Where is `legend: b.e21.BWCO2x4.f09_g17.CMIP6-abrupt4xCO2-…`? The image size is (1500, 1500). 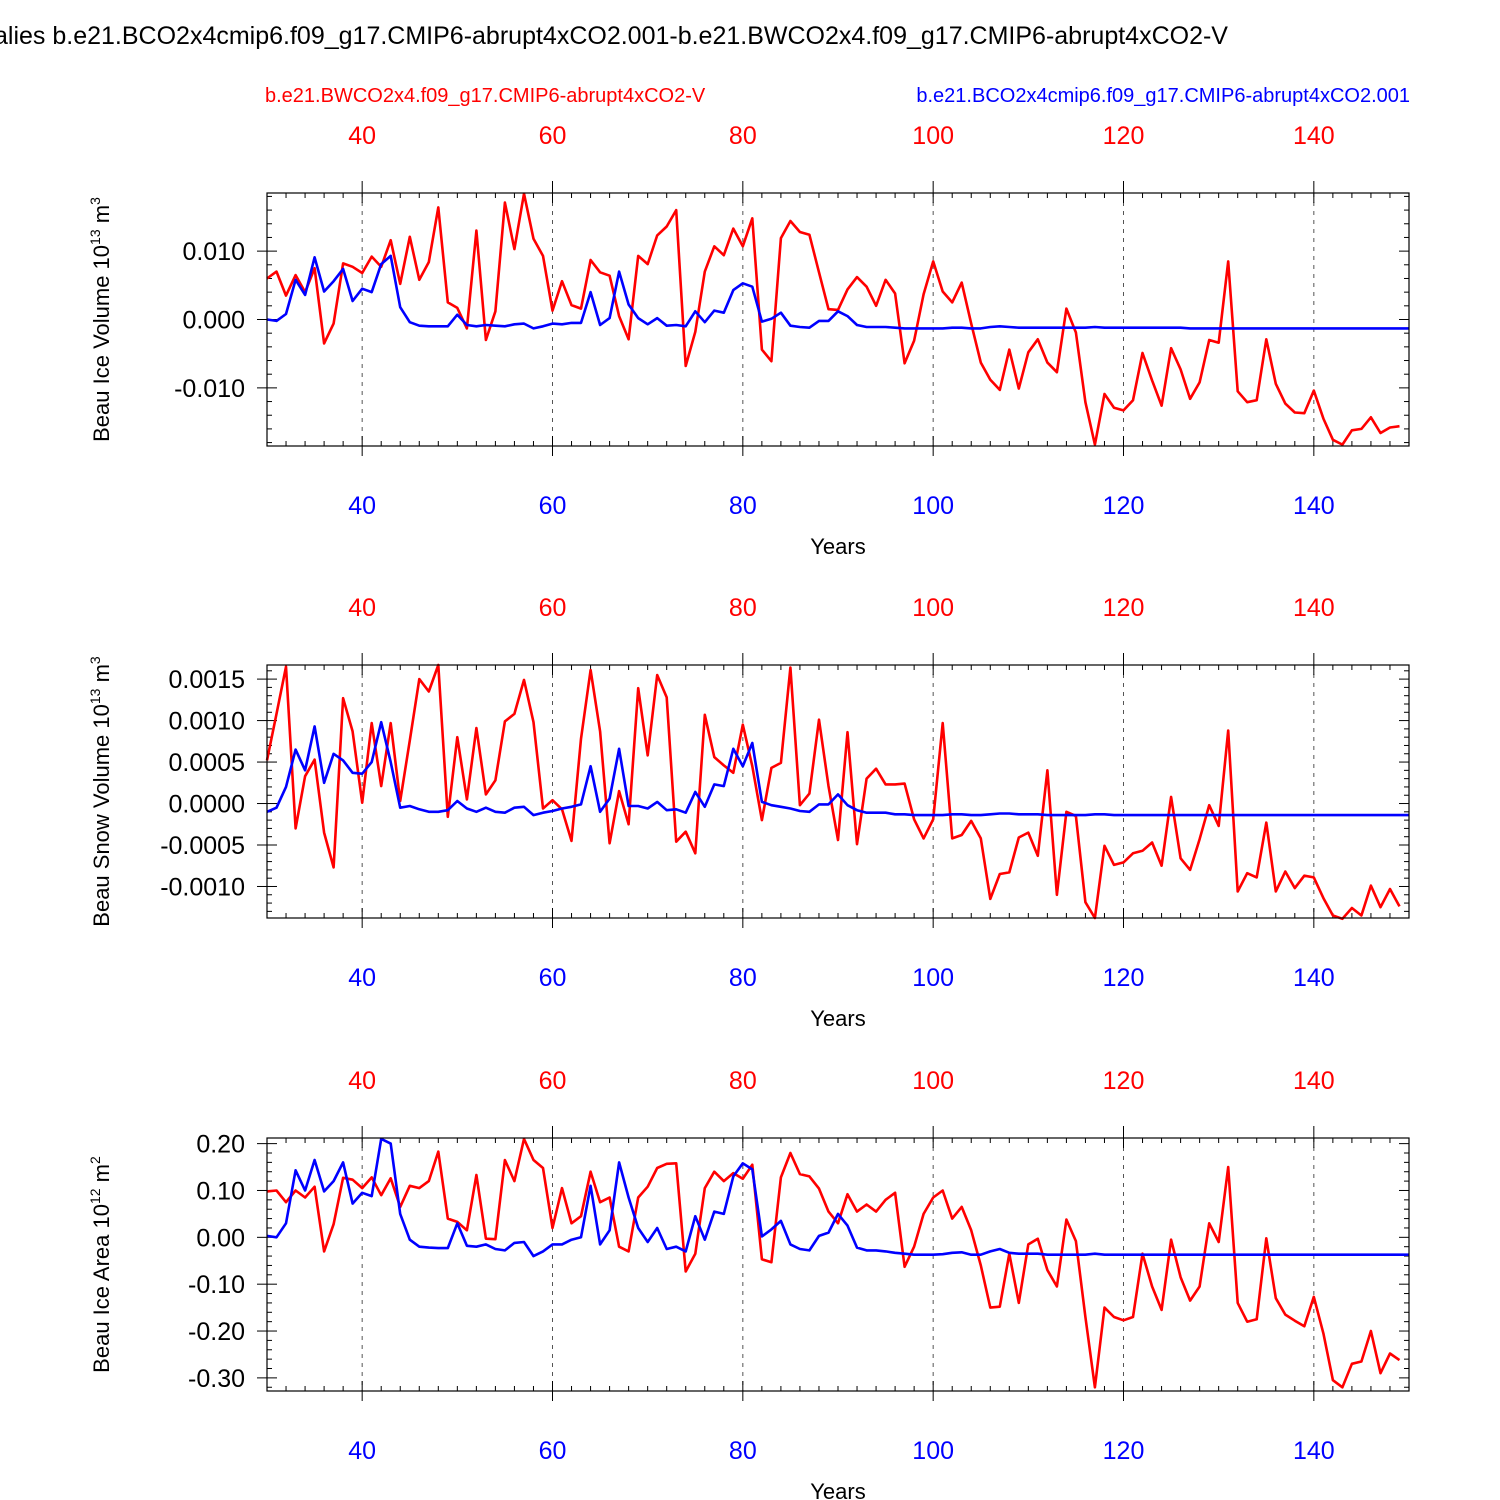
legend: b.e21.BWCO2x4.f09_g17.CMIP6-abrupt4xCO2-… is located at coordinates (837, 96).